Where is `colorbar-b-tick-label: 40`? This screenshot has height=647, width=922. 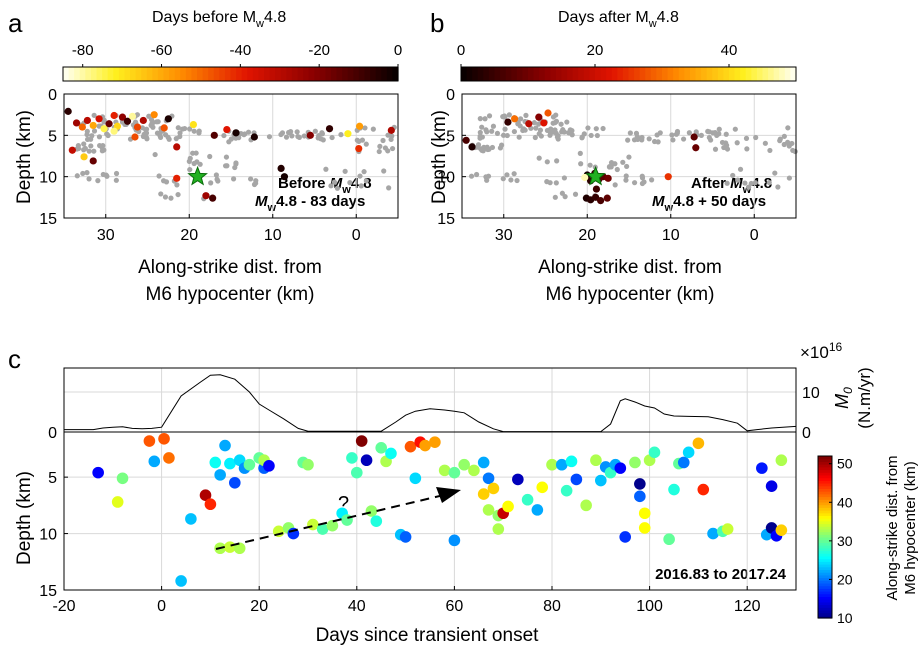
colorbar-b-tick-label: 40 is located at coordinates (729, 50).